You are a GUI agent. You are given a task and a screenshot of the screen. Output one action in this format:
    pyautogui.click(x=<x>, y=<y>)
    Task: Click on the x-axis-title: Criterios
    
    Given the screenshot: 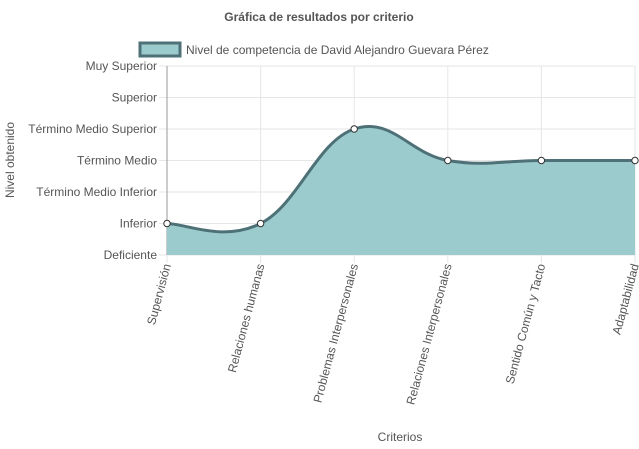 What is the action you would take?
    pyautogui.click(x=400, y=437)
    